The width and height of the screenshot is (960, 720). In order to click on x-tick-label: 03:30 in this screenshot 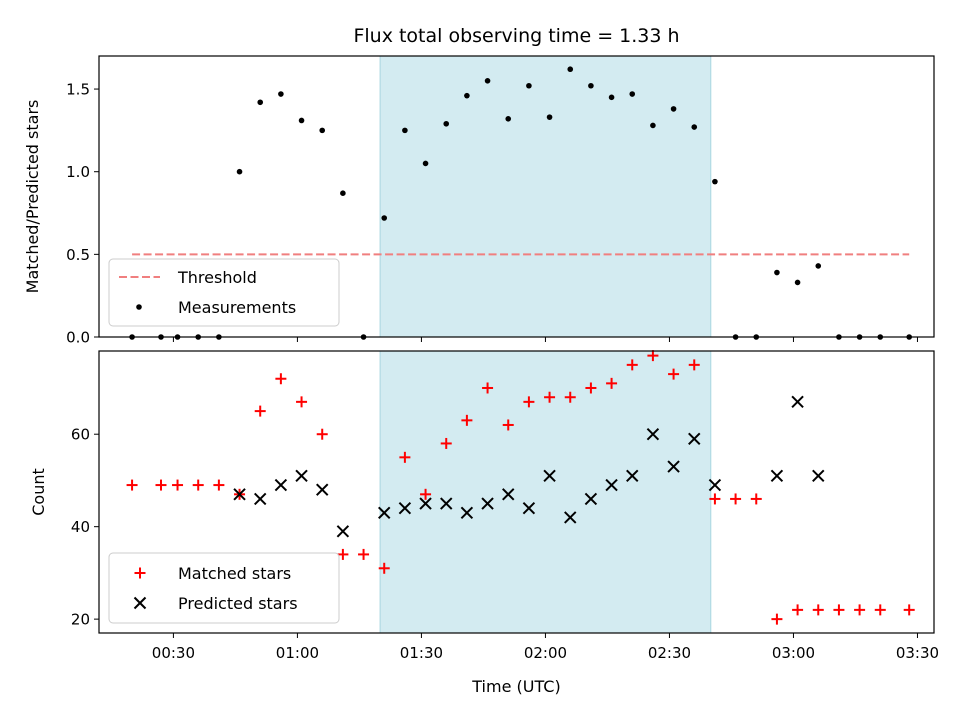, I will do `click(917, 653)`.